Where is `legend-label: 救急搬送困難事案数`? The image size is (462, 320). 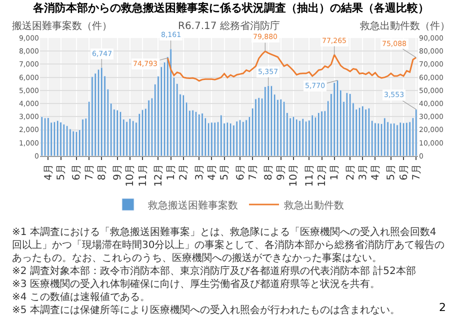 legend-label: 救急搬送困難事案数 is located at coordinates (192, 205).